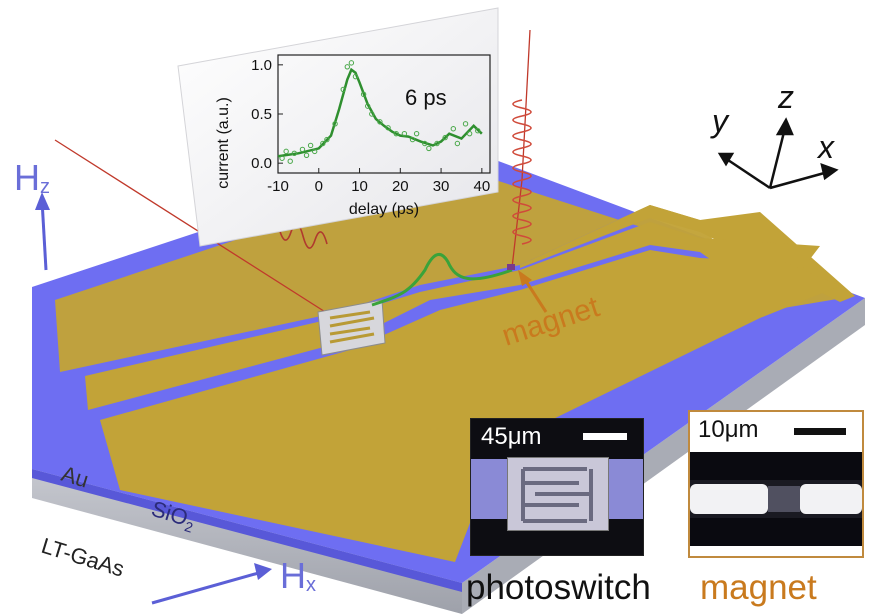 This screenshot has width=870, height=614. Describe the element at coordinates (442, 279) in the screenshot. I see `propagating-pulse` at that location.